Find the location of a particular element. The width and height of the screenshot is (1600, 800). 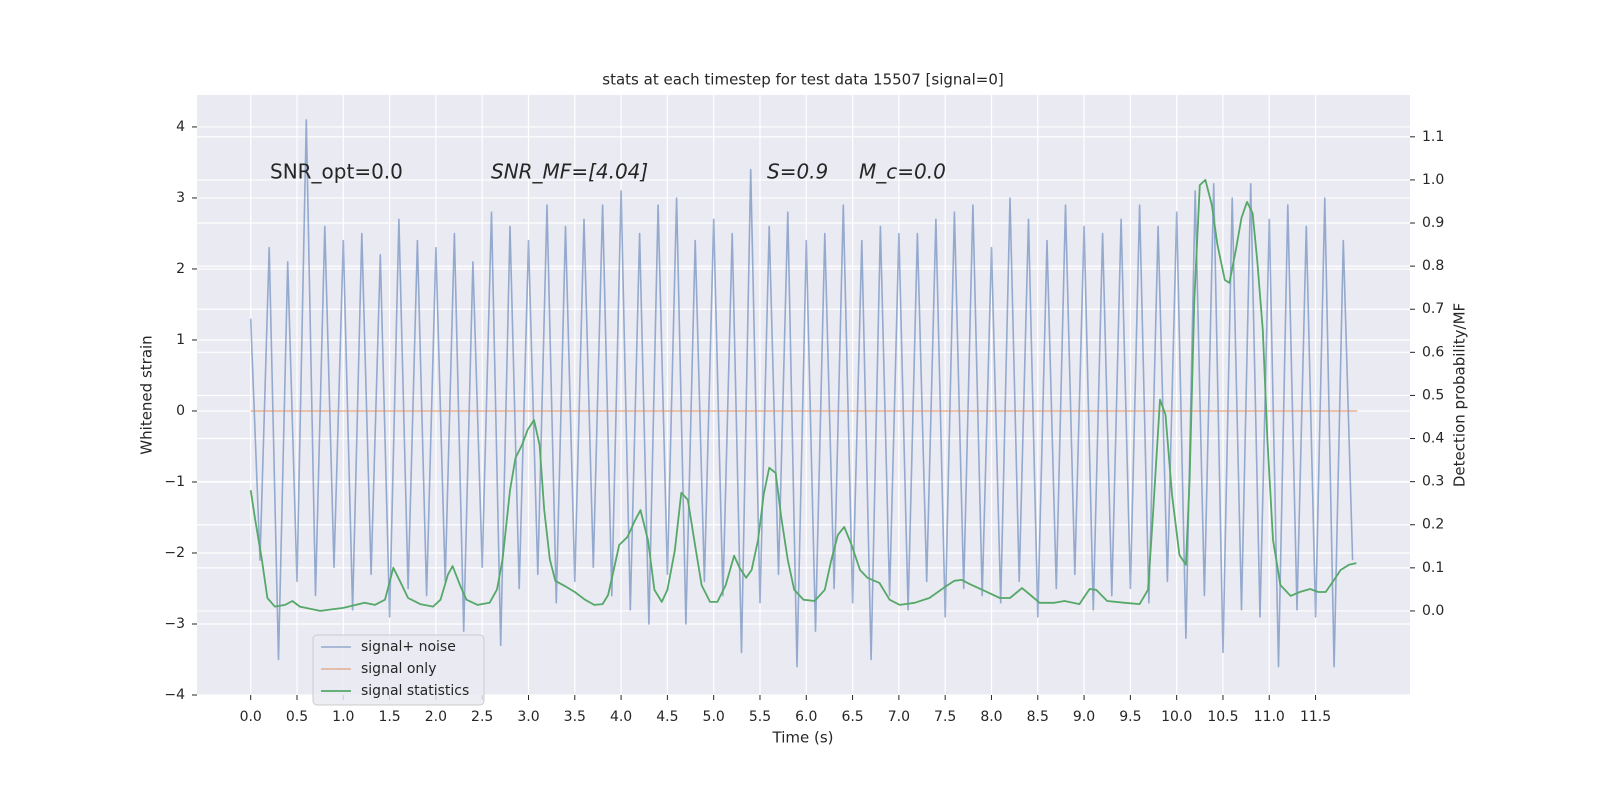

x-tick-label: 8.5 is located at coordinates (1038, 717).